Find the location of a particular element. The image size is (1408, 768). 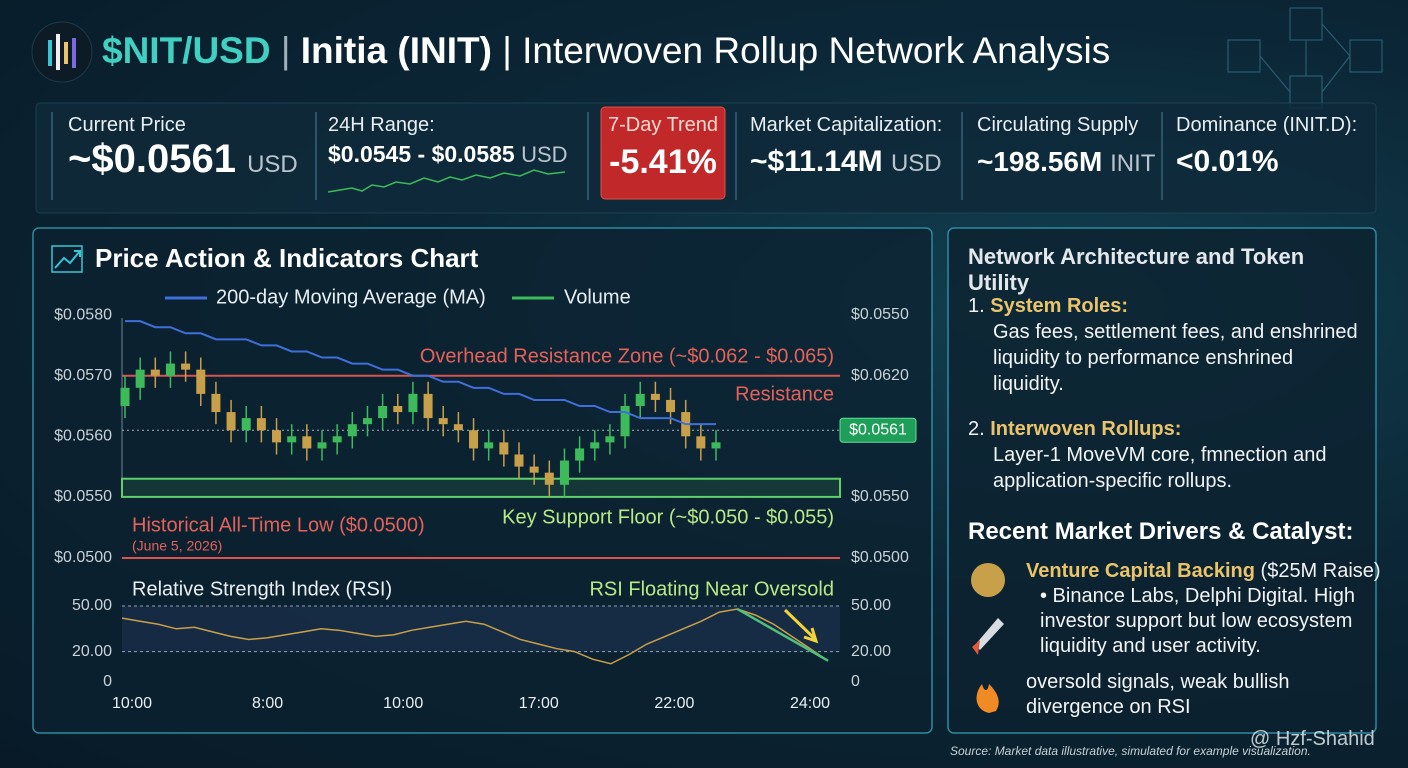

chart-title: Price Action & Indicators Chart is located at coordinates (287, 258).